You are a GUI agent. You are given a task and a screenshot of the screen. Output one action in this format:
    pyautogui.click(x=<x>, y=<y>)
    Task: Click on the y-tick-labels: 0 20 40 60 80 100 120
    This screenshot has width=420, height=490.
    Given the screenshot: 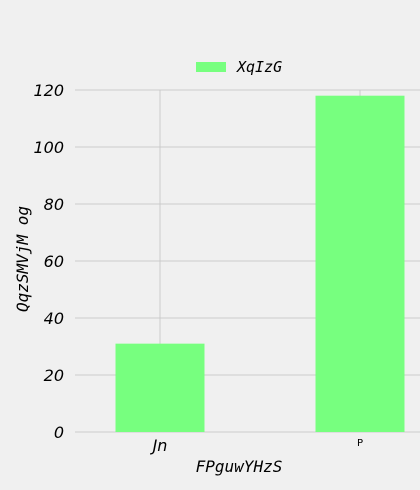 What is the action you would take?
    pyautogui.click(x=48, y=261)
    